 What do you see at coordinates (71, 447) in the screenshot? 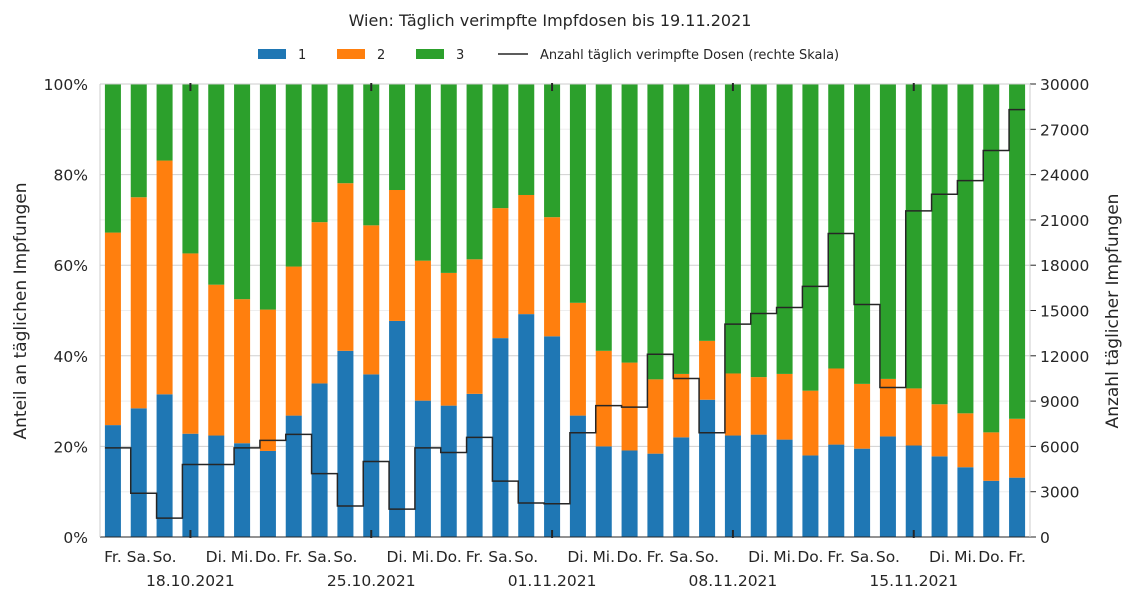
I see `y-tick-label: 20%` at bounding box center [71, 447].